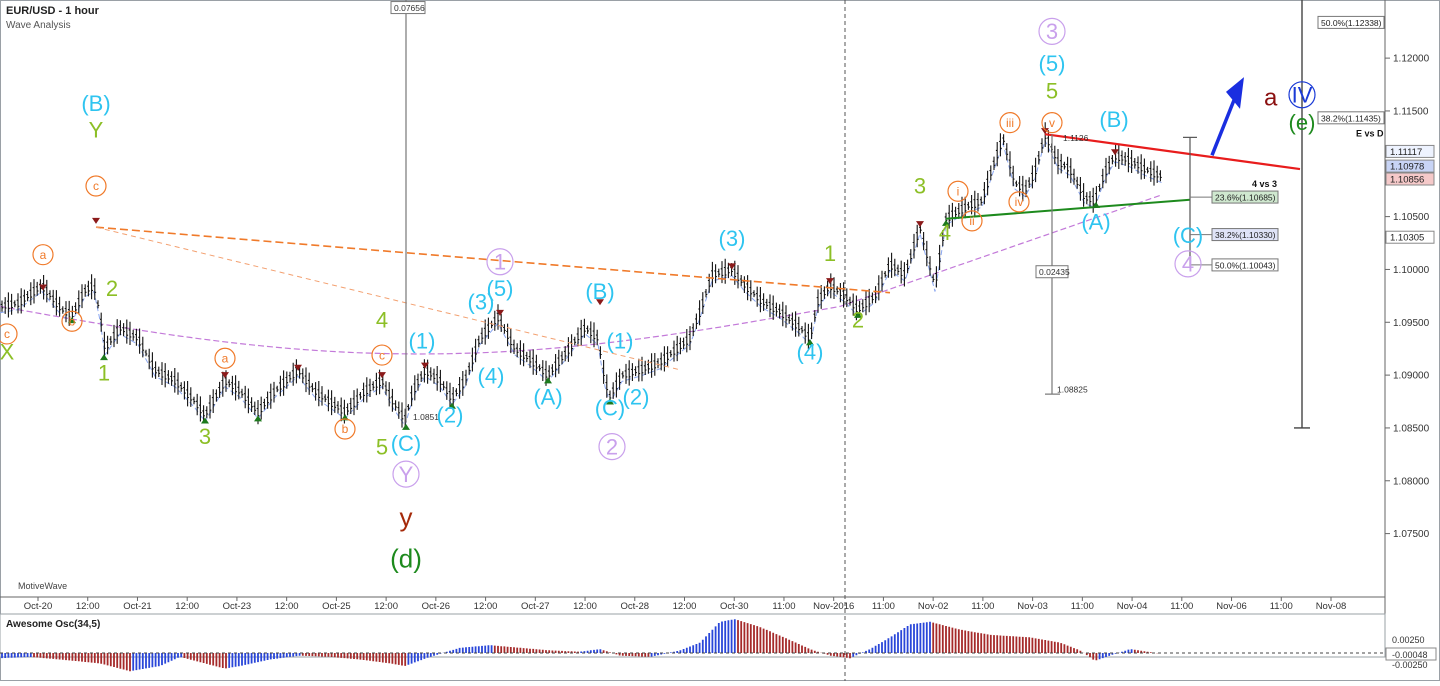 The image size is (1440, 686). I want to click on wave-label: 2, so click(858, 320).